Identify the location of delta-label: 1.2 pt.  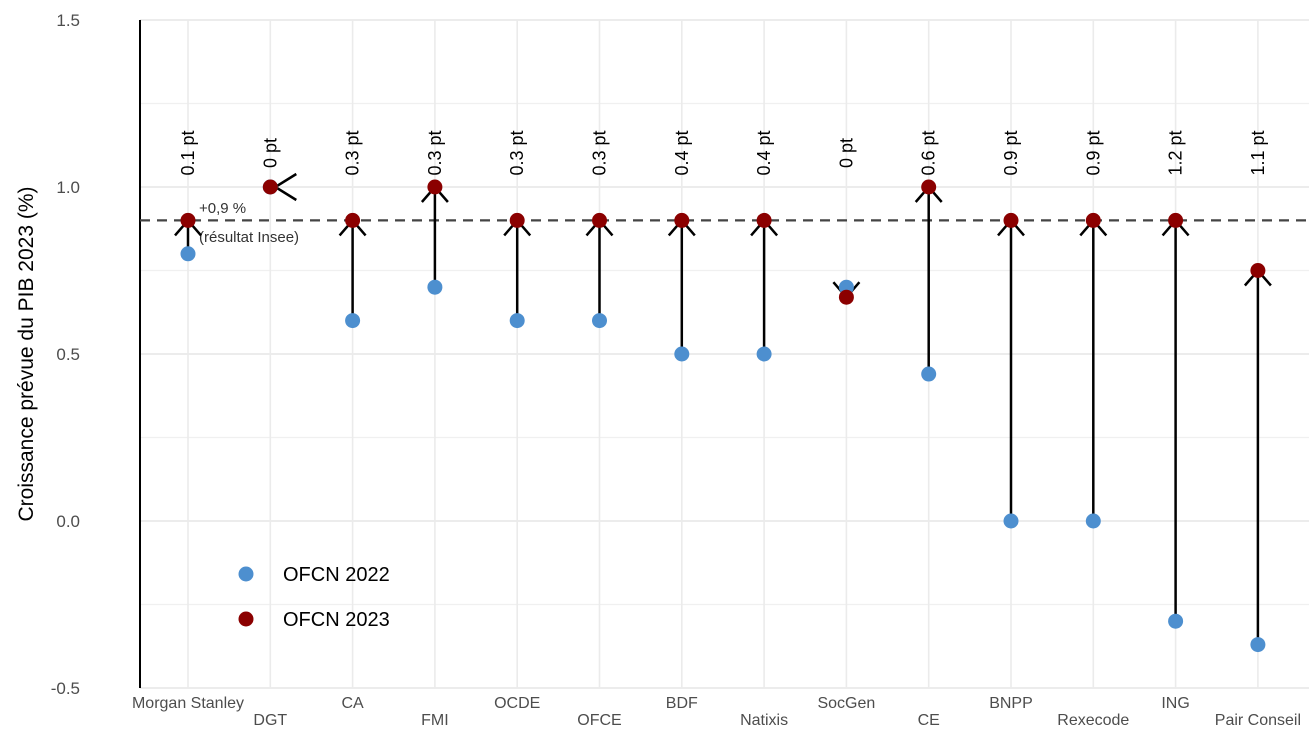
(1176, 152).